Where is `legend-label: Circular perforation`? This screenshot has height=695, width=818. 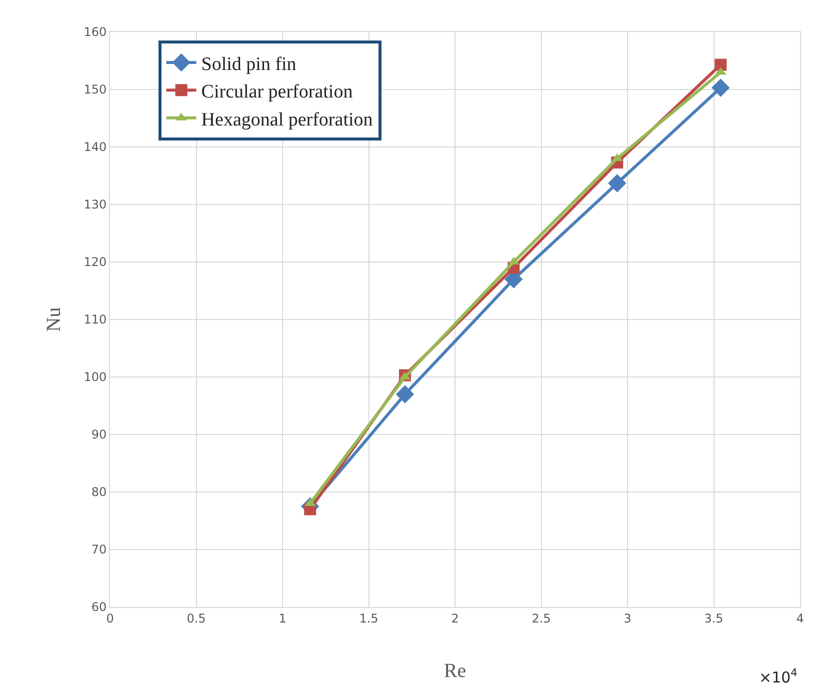 legend-label: Circular perforation is located at coordinates (277, 92).